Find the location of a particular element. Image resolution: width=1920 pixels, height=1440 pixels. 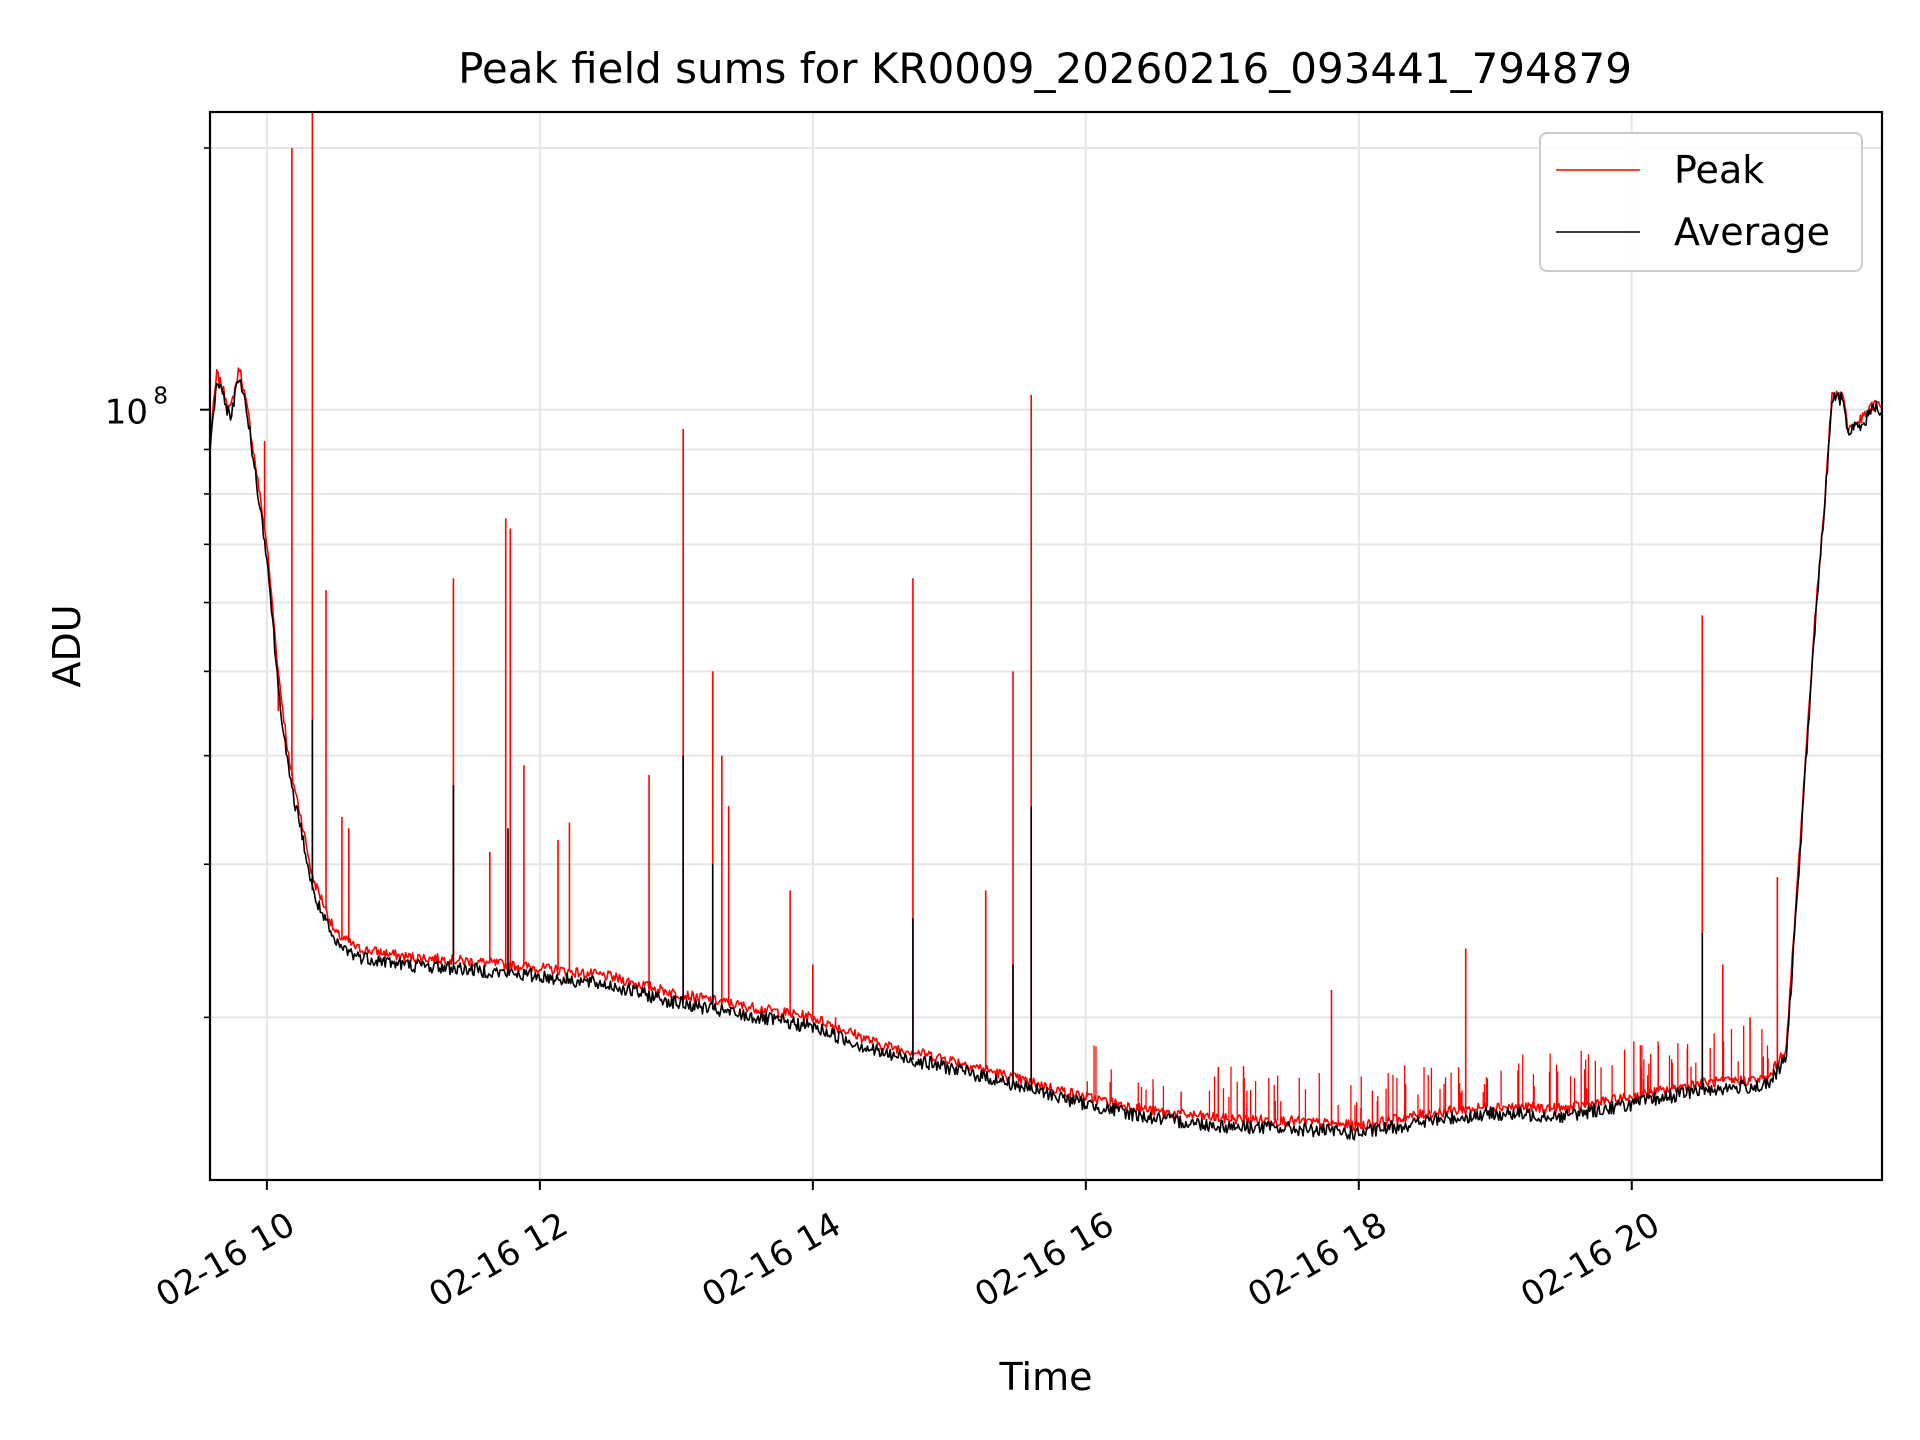

legend: Peak Average is located at coordinates (1701, 202).